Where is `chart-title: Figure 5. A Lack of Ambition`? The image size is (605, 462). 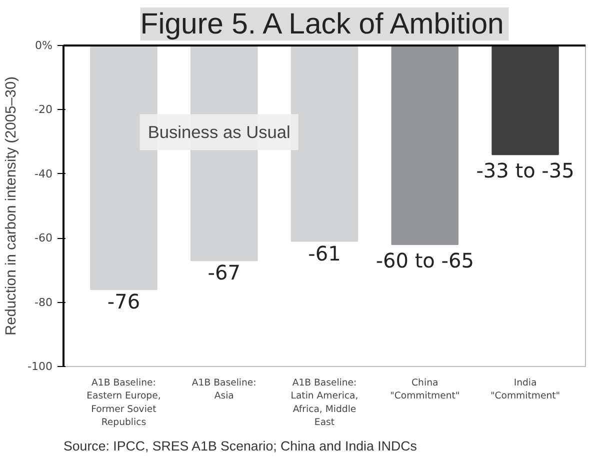
chart-title: Figure 5. A Lack of Ambition is located at coordinates (322, 24).